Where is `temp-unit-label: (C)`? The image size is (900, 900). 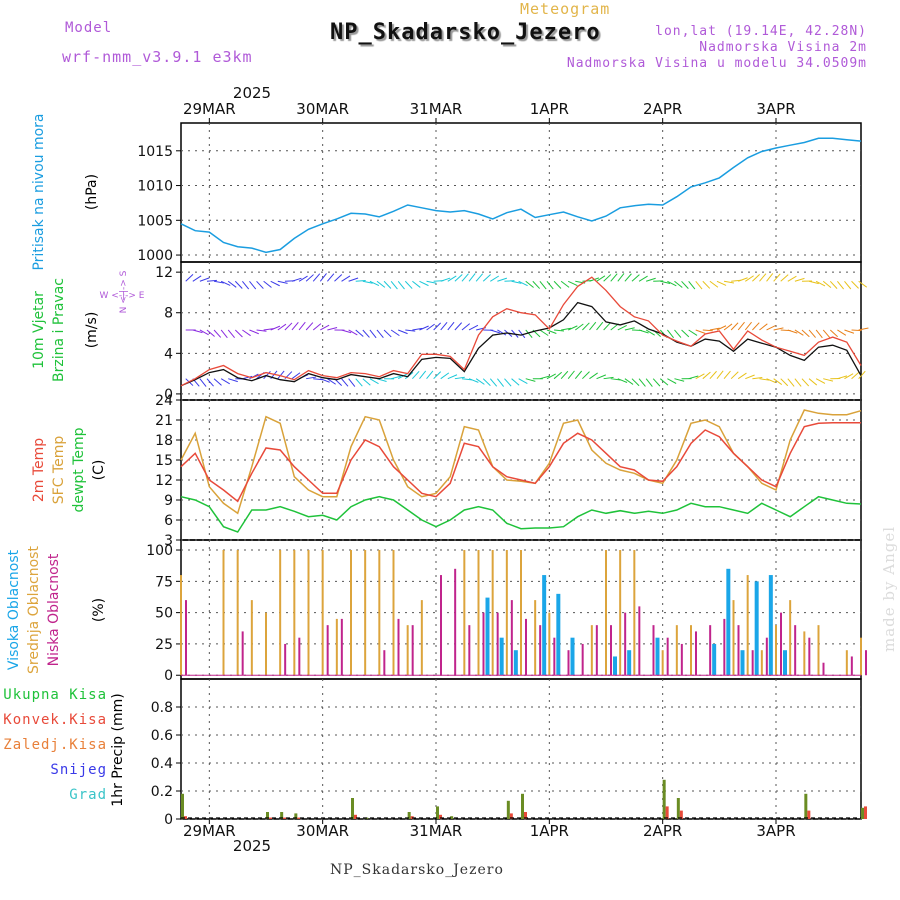
temp-unit-label: (C) is located at coordinates (99, 470).